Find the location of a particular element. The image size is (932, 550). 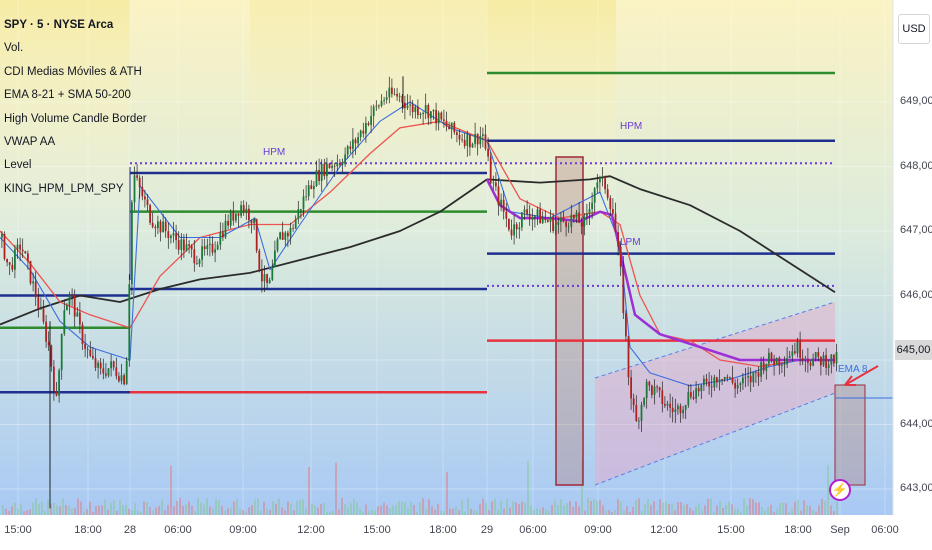

indicator-ema-sma: EMA 8-21 + SMA 50-200 is located at coordinates (67, 95).